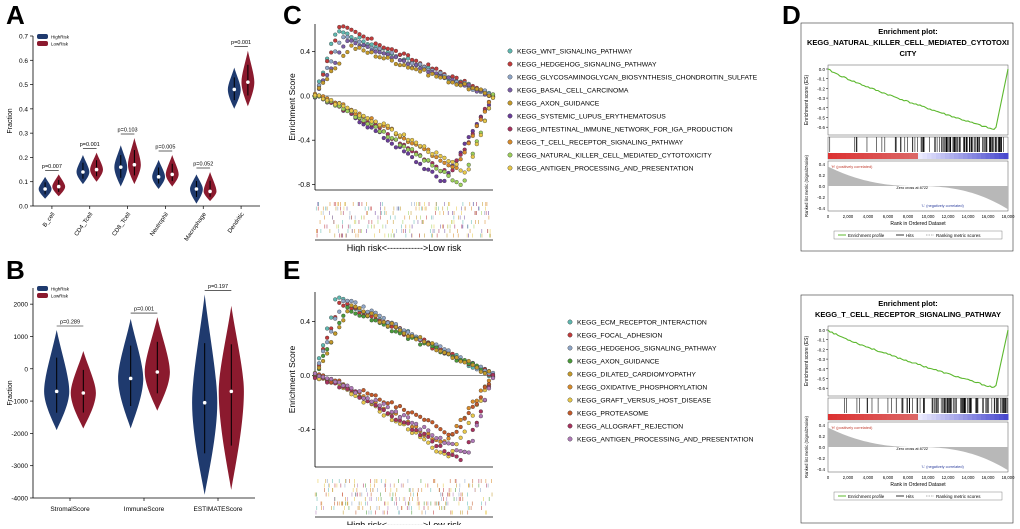  Describe the element at coordinates (196, 226) in the screenshot. I see `x-tick-label: Macrophage` at that location.